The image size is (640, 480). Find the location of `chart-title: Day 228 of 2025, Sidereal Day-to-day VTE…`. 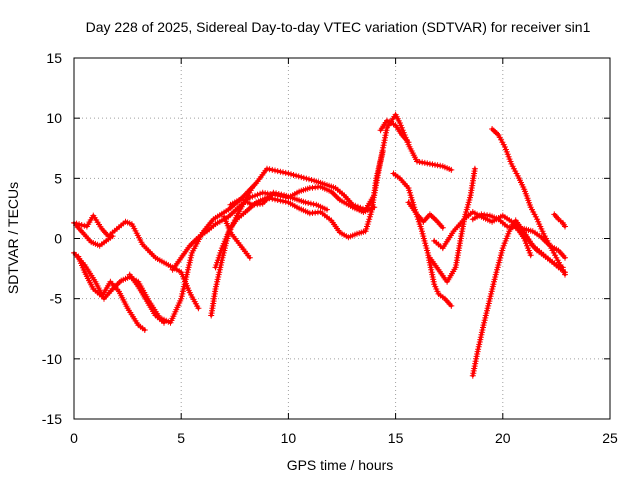

chart-title: Day 228 of 2025, Sidereal Day-to-day VTE… is located at coordinates (338, 27).